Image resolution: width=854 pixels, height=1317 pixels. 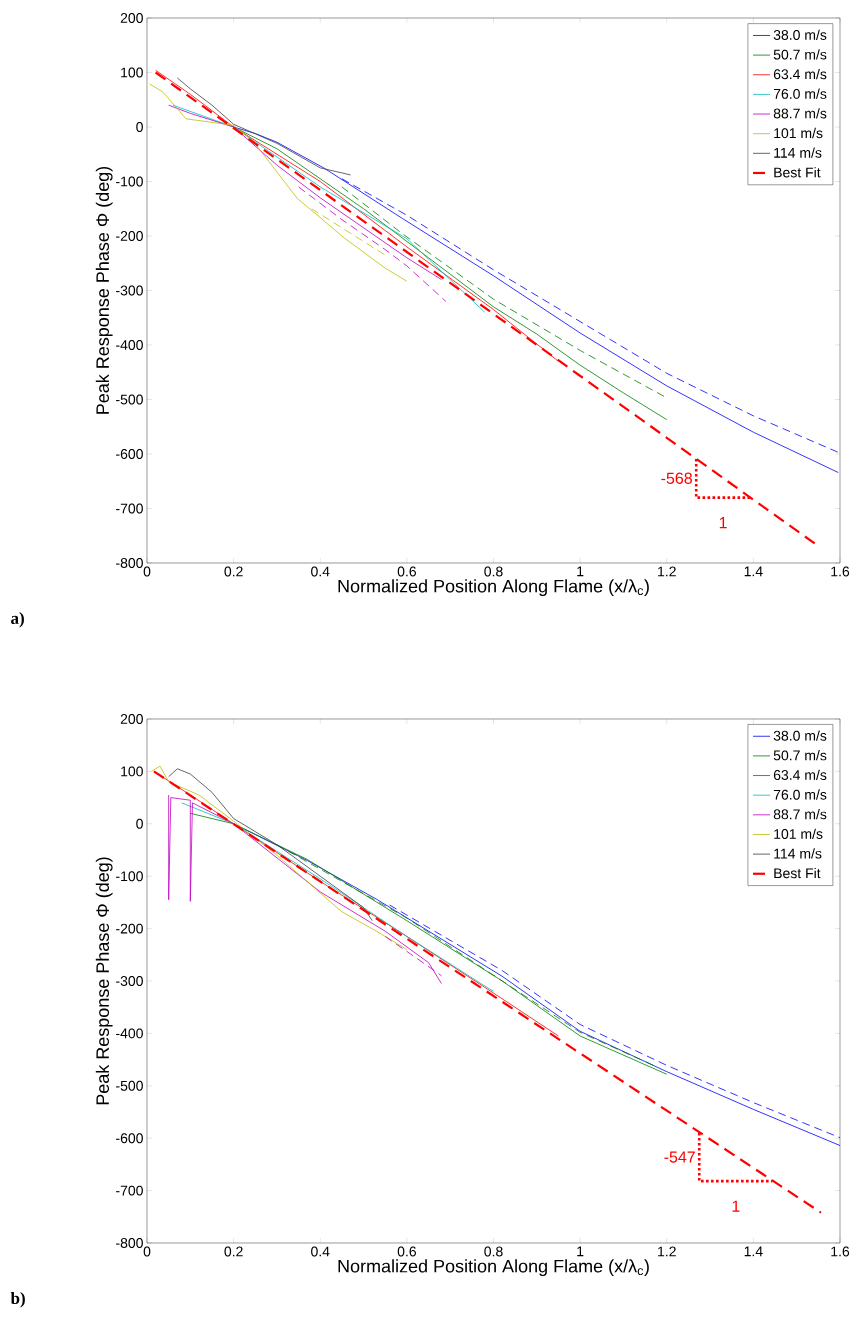 I want to click on text: a), so click(x=17, y=620).